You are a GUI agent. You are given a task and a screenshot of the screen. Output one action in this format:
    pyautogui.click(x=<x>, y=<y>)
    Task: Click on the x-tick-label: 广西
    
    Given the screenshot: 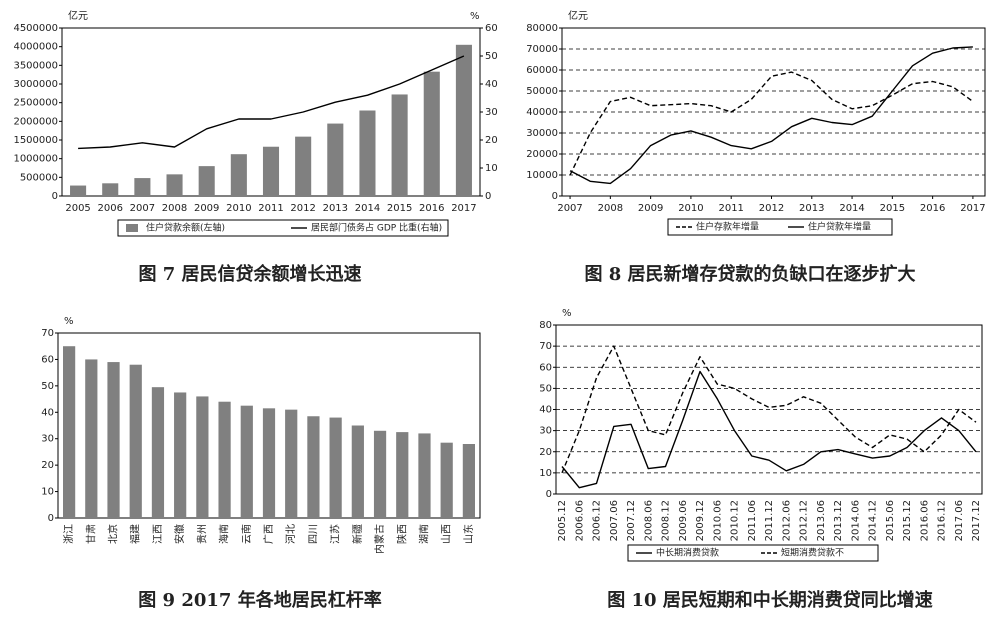 What is the action you would take?
    pyautogui.click(x=269, y=534)
    